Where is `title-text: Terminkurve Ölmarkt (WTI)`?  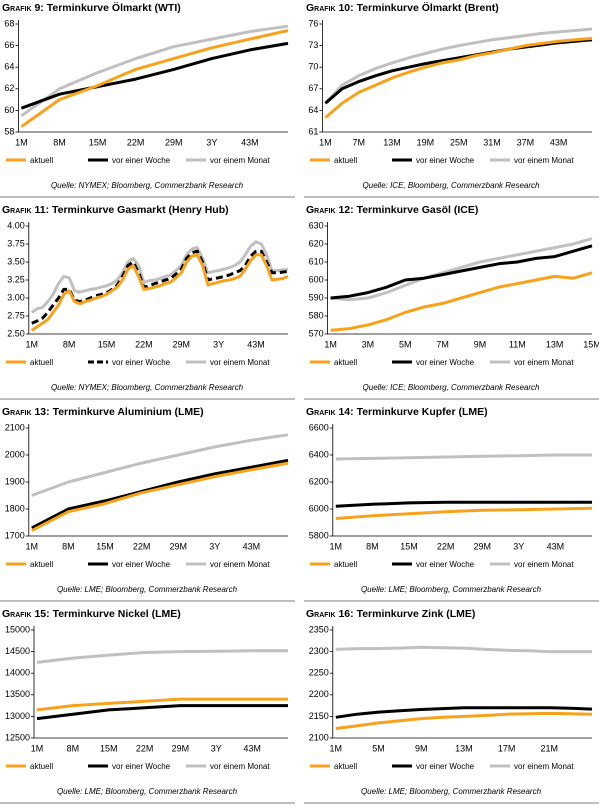 title-text: Terminkurve Ölmarkt (WTI) is located at coordinates (114, 7).